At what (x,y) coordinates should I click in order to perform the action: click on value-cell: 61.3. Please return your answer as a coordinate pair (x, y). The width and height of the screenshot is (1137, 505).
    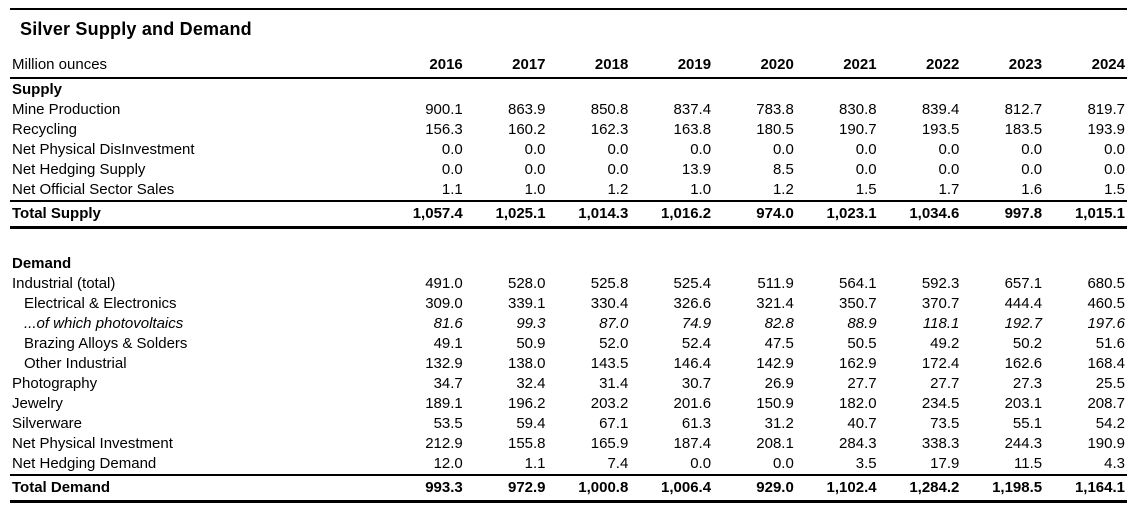
    Looking at the image, I should click on (696, 423).